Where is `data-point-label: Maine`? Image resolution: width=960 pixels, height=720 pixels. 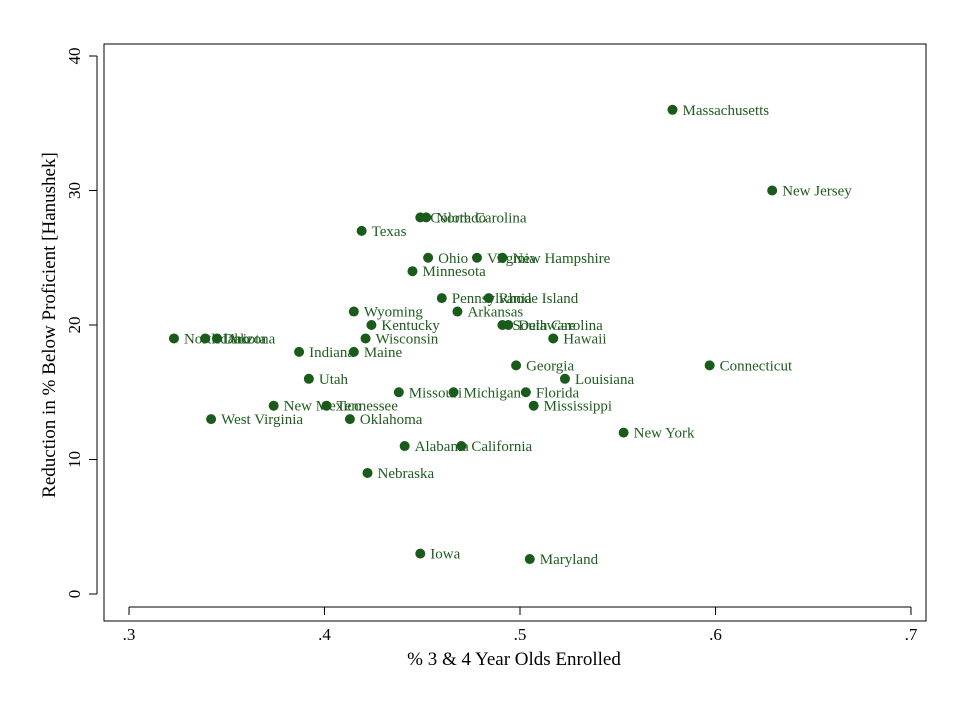
data-point-label: Maine is located at coordinates (383, 353).